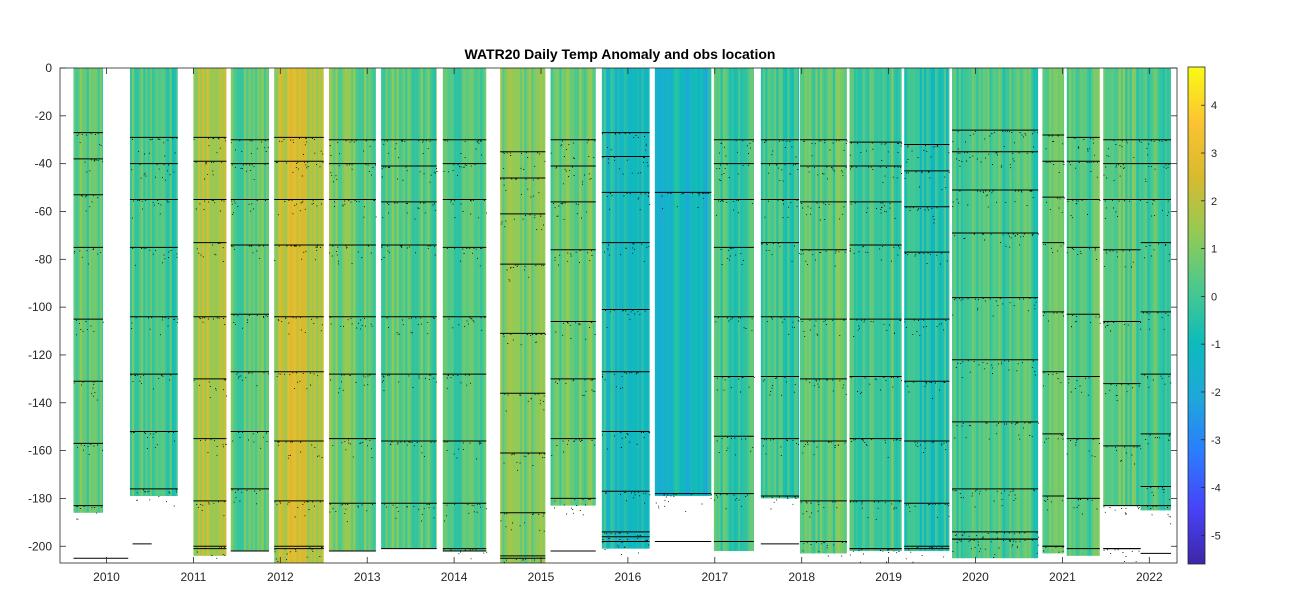 The height and width of the screenshot is (600, 1300). I want to click on segment-9-obs, so click(573, 345).